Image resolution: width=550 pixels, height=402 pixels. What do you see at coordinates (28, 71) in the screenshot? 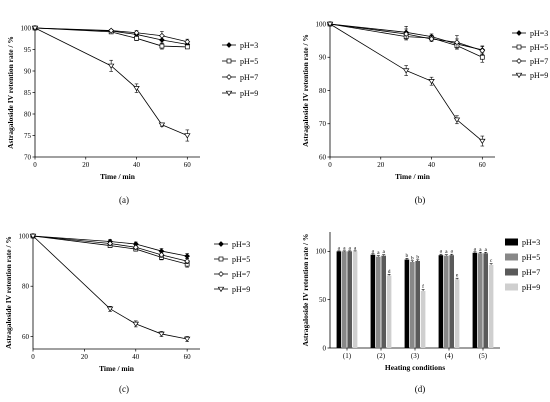
I see `y-tick-label: 90` at bounding box center [28, 71].